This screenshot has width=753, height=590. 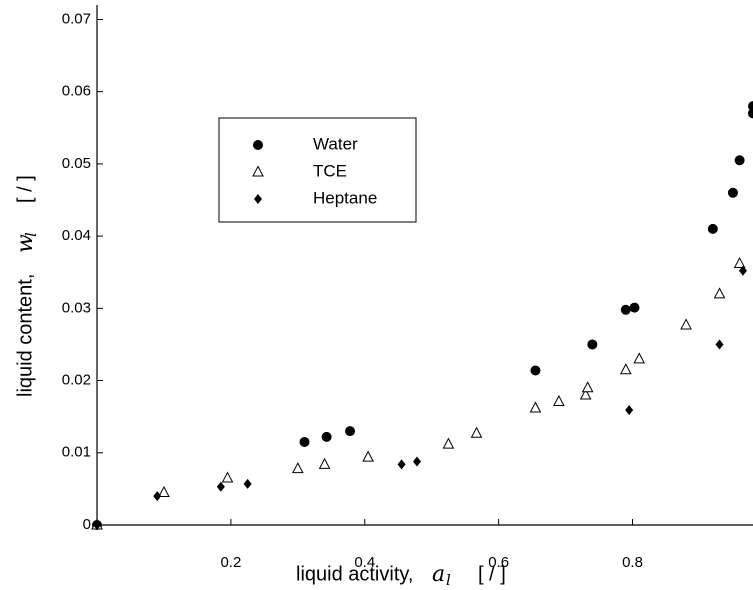 I want to click on legend-label: Heptane, so click(x=345, y=197).